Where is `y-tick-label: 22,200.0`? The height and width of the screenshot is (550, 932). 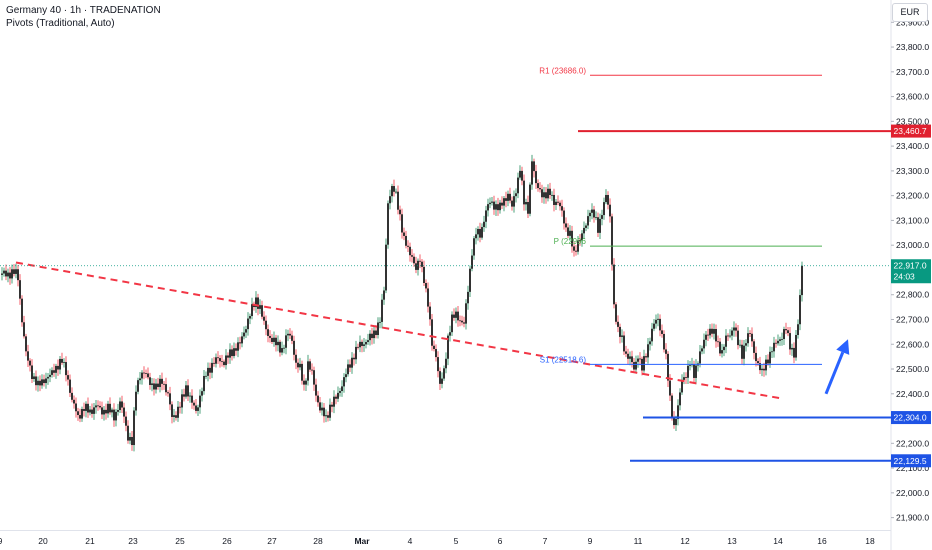
y-tick-label: 22,200.0 is located at coordinates (912, 443).